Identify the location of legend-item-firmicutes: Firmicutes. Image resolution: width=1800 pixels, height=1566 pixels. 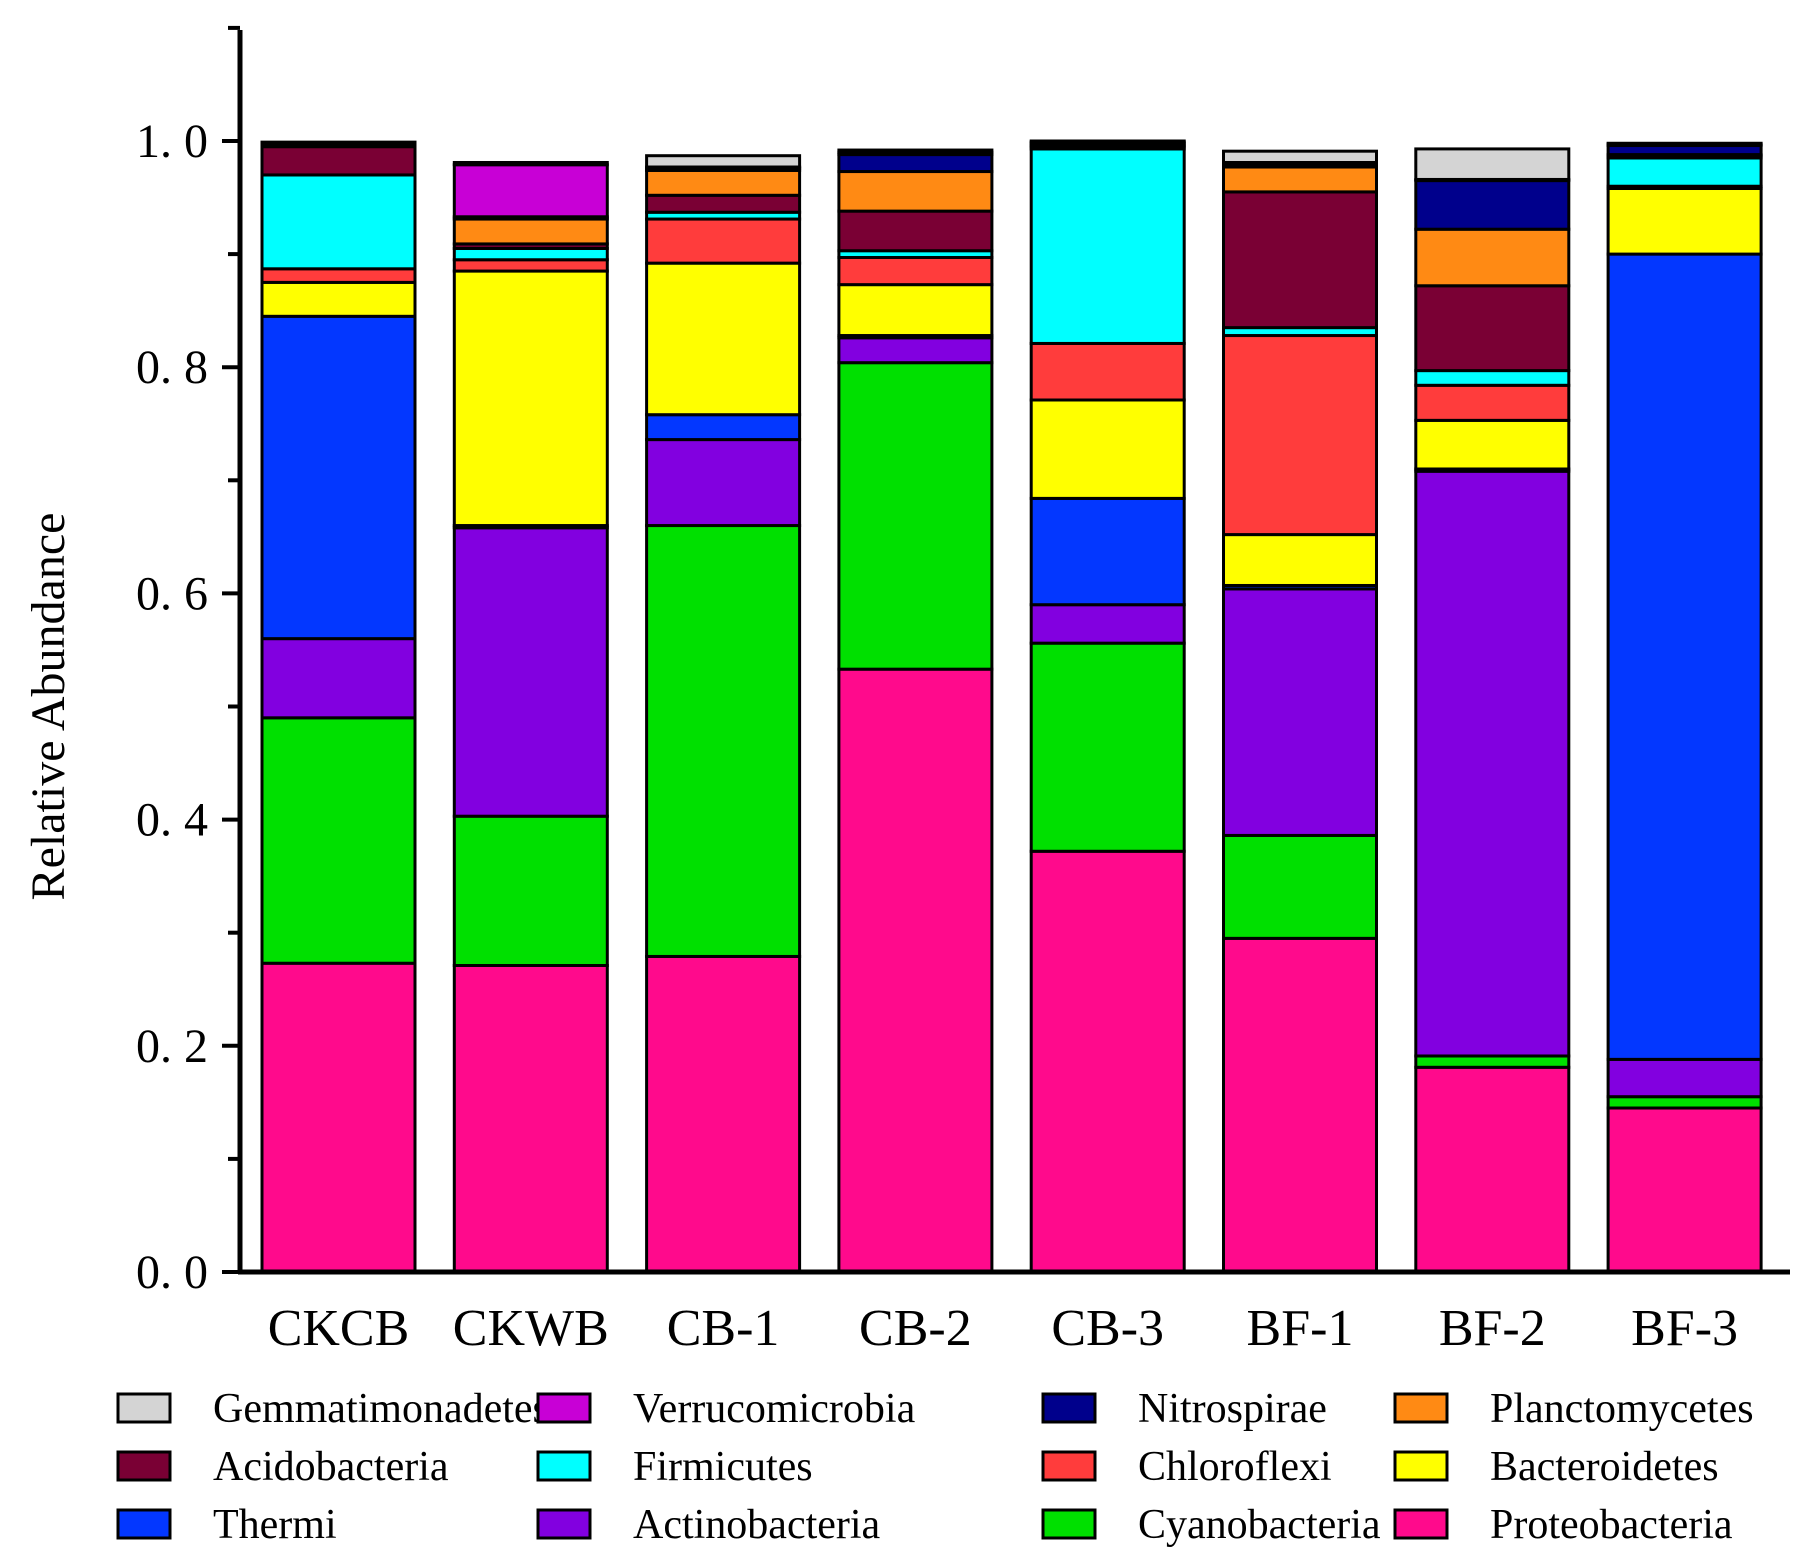
(674, 1467).